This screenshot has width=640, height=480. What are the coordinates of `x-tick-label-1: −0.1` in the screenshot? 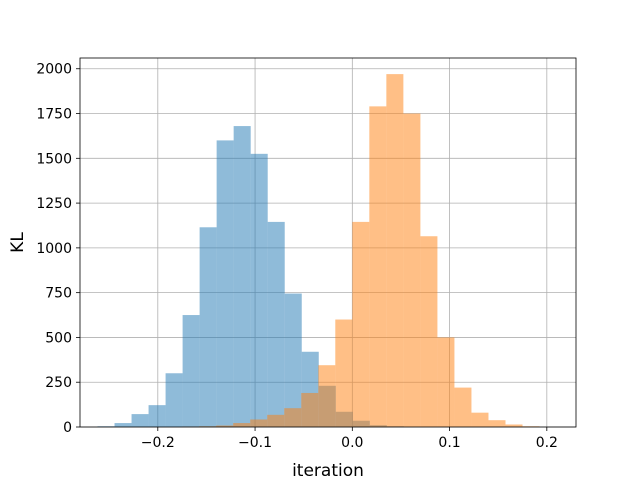 It's located at (255, 443).